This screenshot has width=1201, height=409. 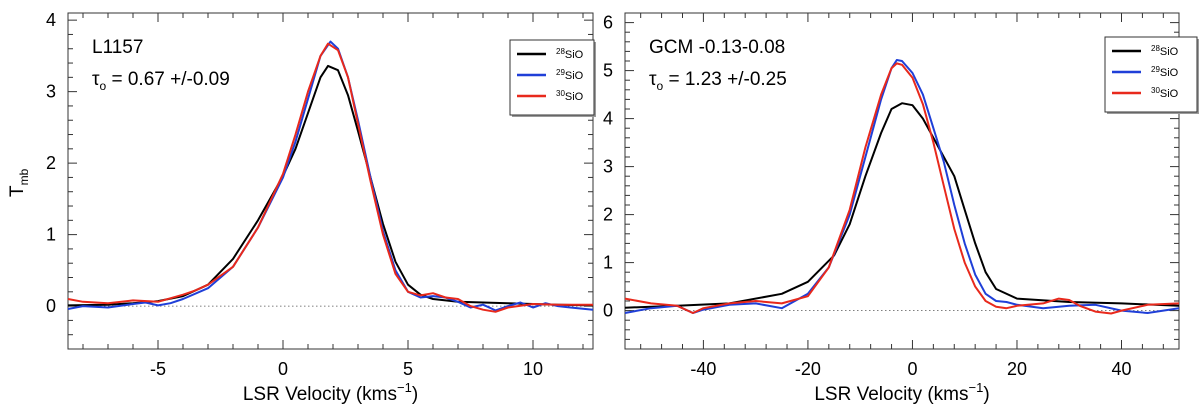 What do you see at coordinates (1121, 369) in the screenshot?
I see `x-tick-label: 40` at bounding box center [1121, 369].